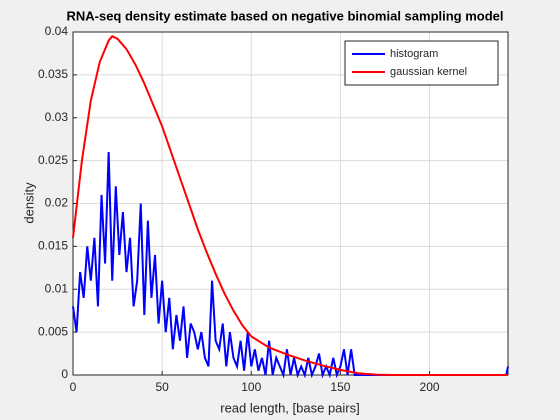  What do you see at coordinates (430, 387) in the screenshot?
I see `x-tick-label: 200` at bounding box center [430, 387].